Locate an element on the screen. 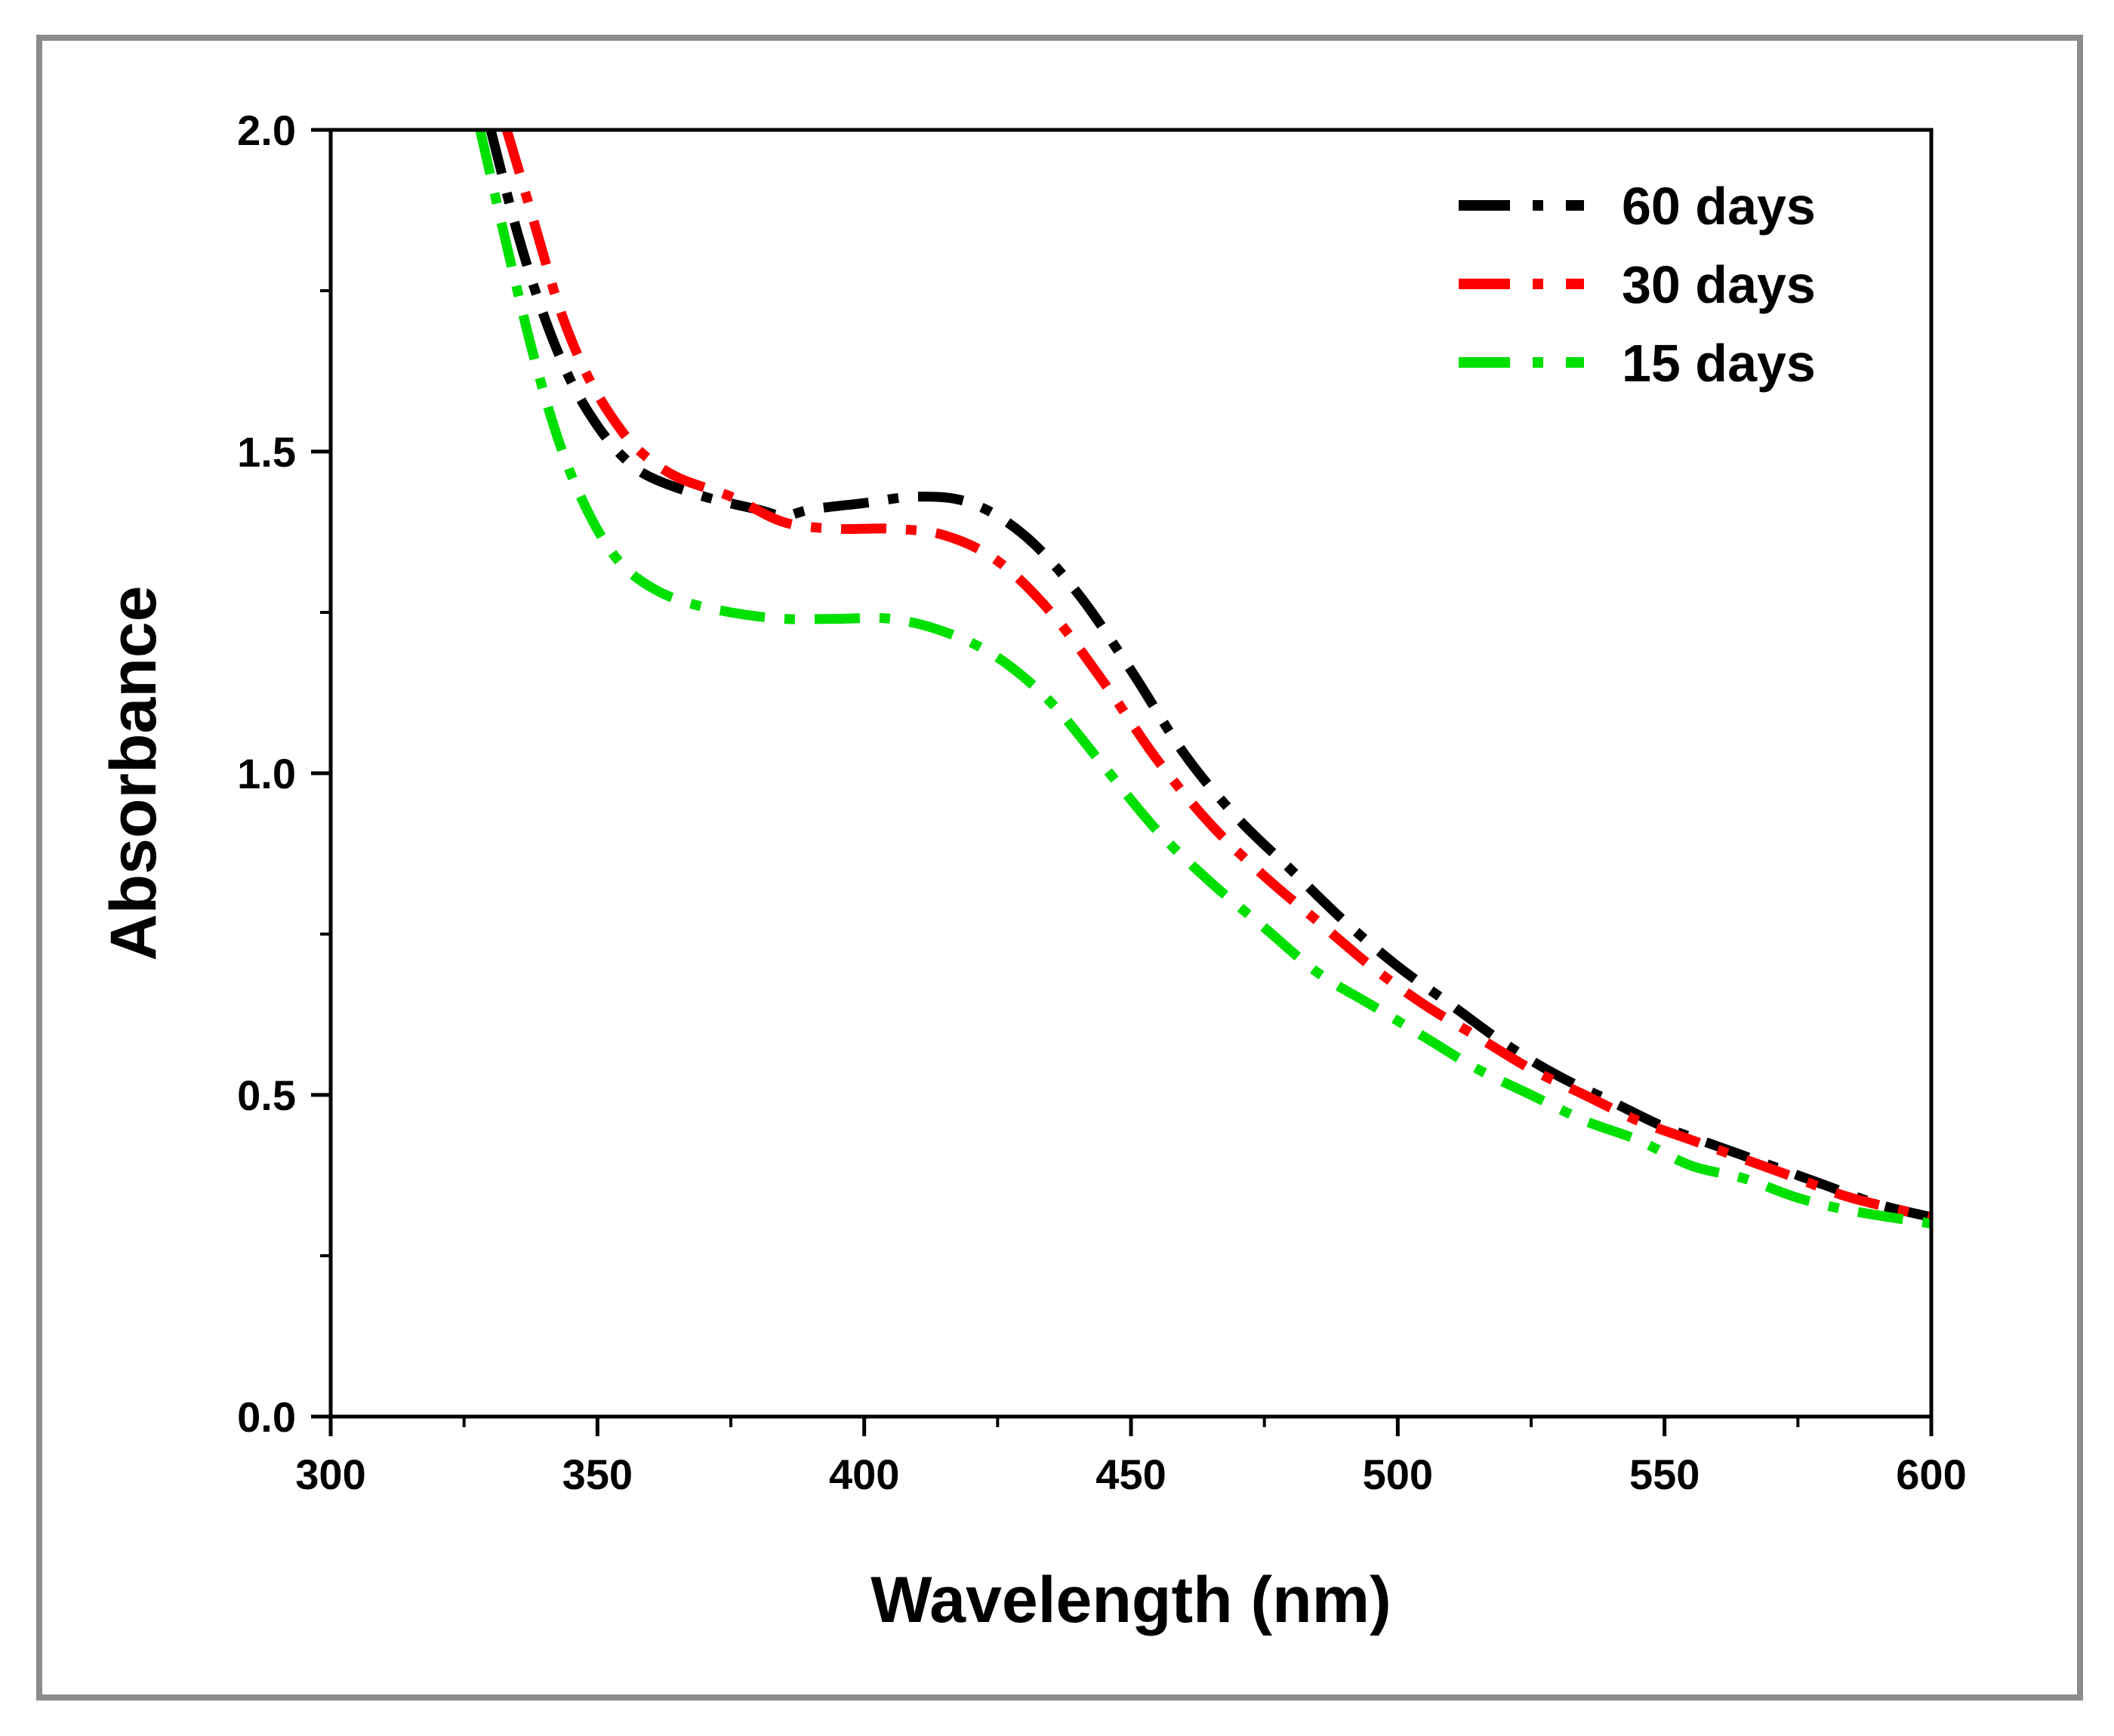 The height and width of the screenshot is (1736, 2114). x-tick-label: 400 is located at coordinates (864, 1475).